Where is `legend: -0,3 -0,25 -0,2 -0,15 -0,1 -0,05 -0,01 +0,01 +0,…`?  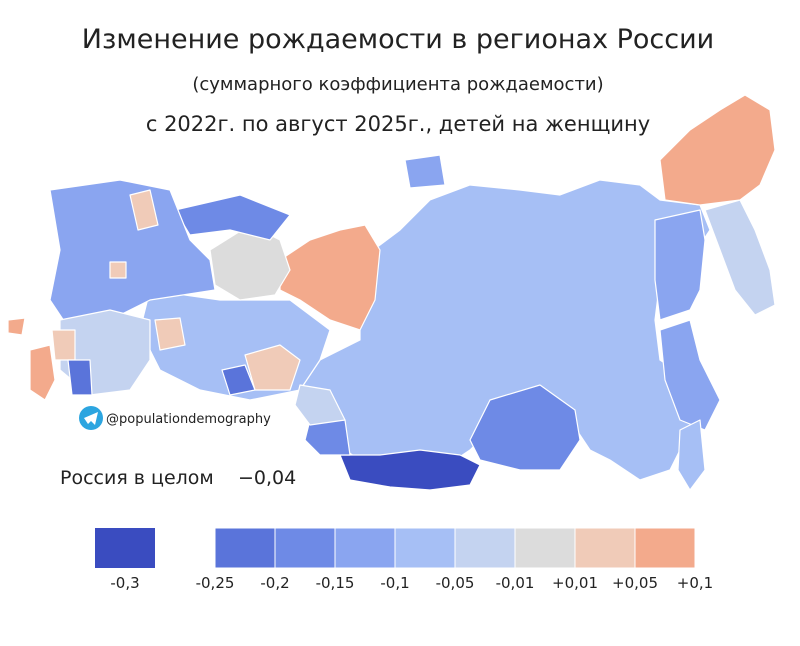
legend: -0,3 -0,25 -0,2 -0,15 -0,1 -0,05 -0,01 +0,01 +0,… is located at coordinates (404, 559).